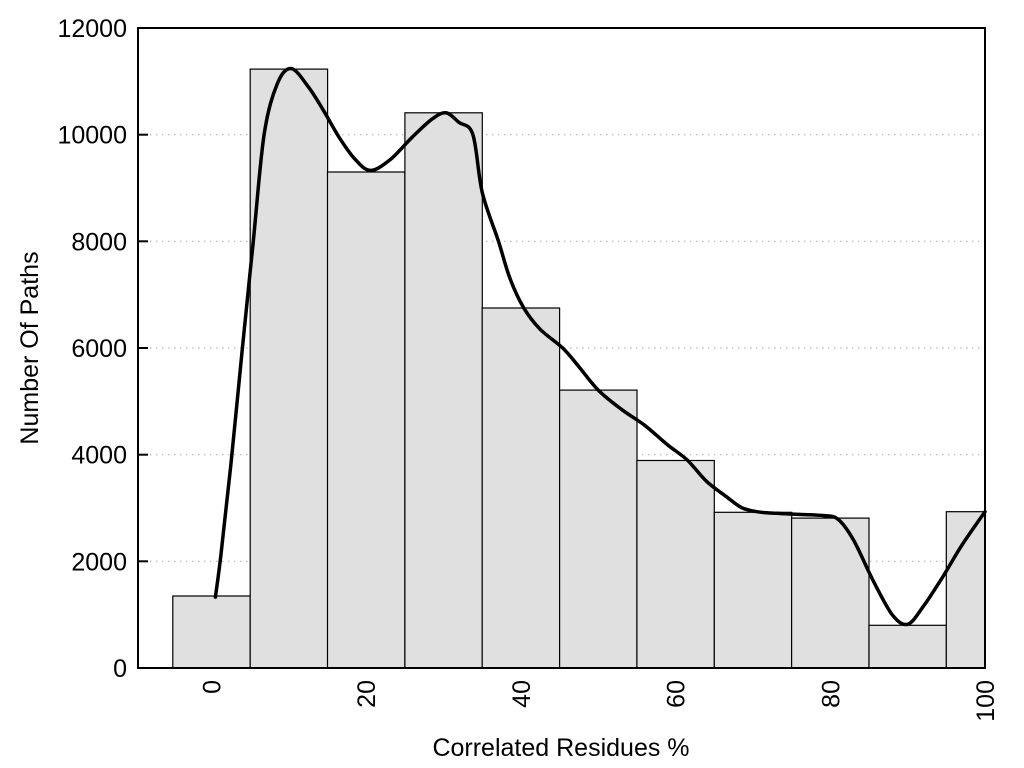 Image resolution: width=1024 pixels, height=768 pixels. I want to click on x-axis-title: Correlated Residues %, so click(560, 748).